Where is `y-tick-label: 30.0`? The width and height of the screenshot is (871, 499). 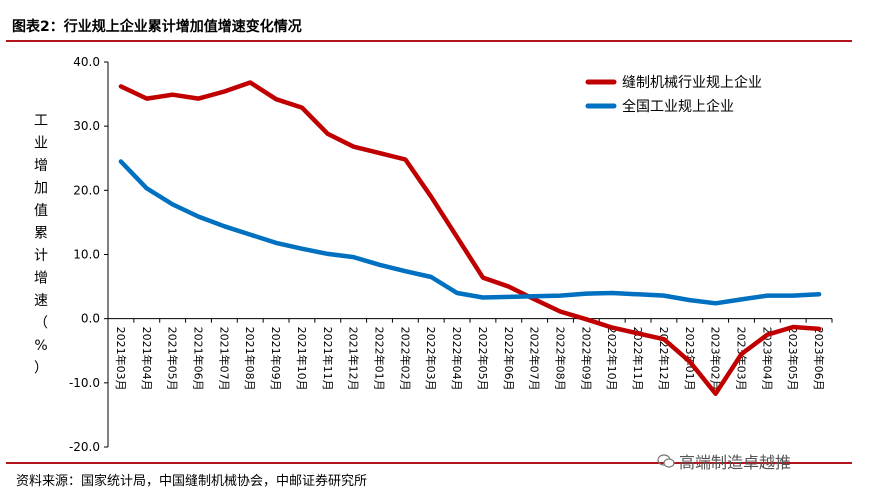 y-tick-label: 30.0 is located at coordinates (86, 126).